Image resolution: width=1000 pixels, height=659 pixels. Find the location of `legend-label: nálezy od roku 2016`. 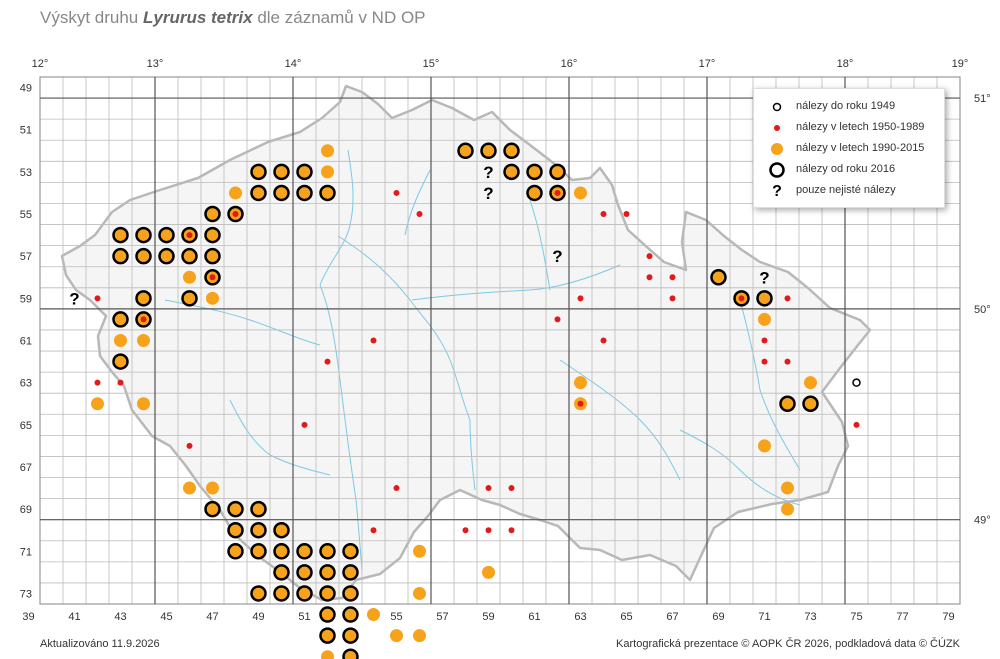

legend-label: nálezy od roku 2016 is located at coordinates (846, 169).